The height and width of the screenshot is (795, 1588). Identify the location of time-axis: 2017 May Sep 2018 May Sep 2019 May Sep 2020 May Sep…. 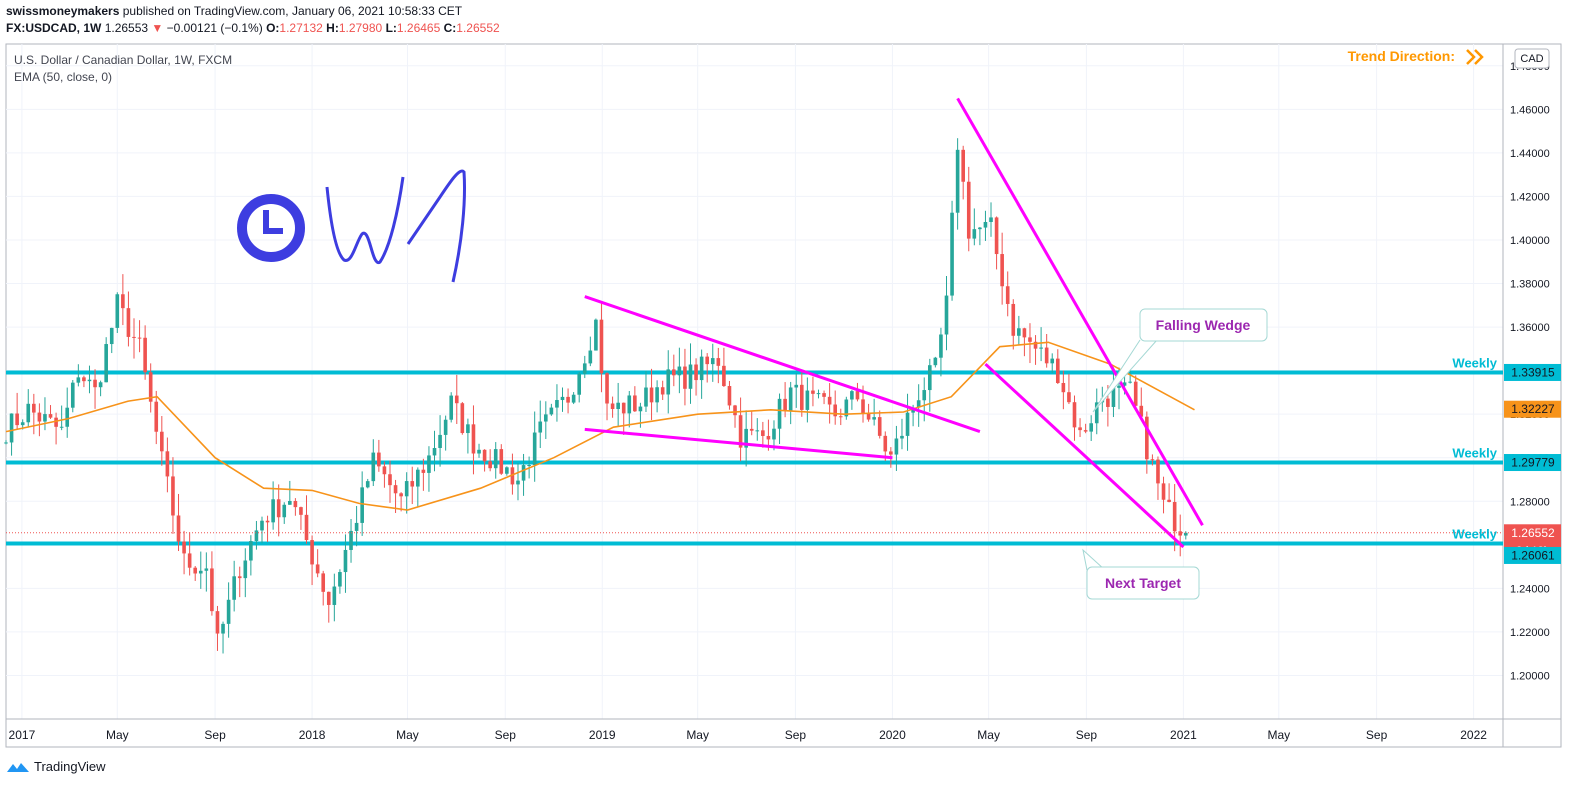
(748, 735).